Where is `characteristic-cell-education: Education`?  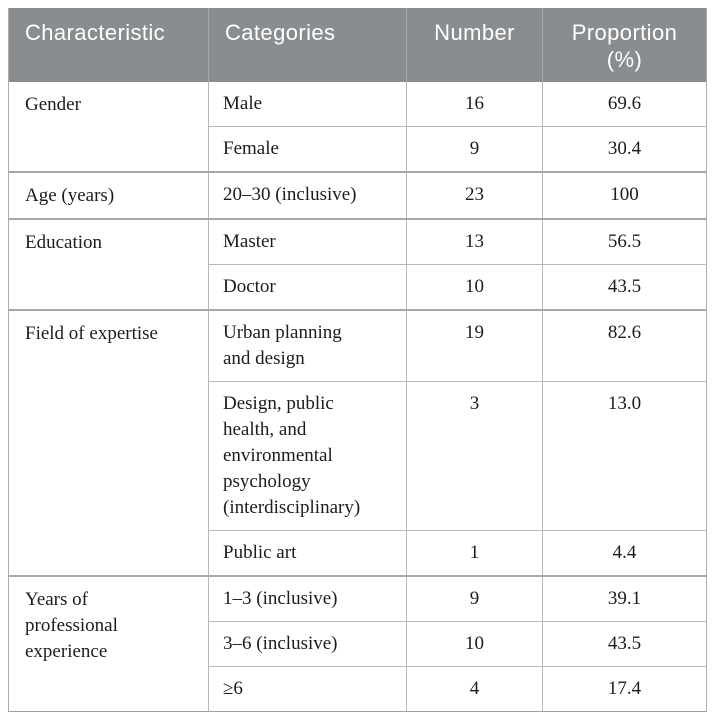
characteristic-cell-education: Education is located at coordinates (108, 264).